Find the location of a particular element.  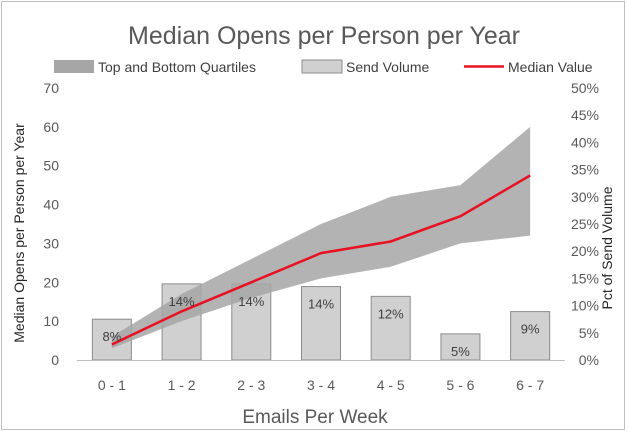

y-tick-label: 40 is located at coordinates (51, 205).